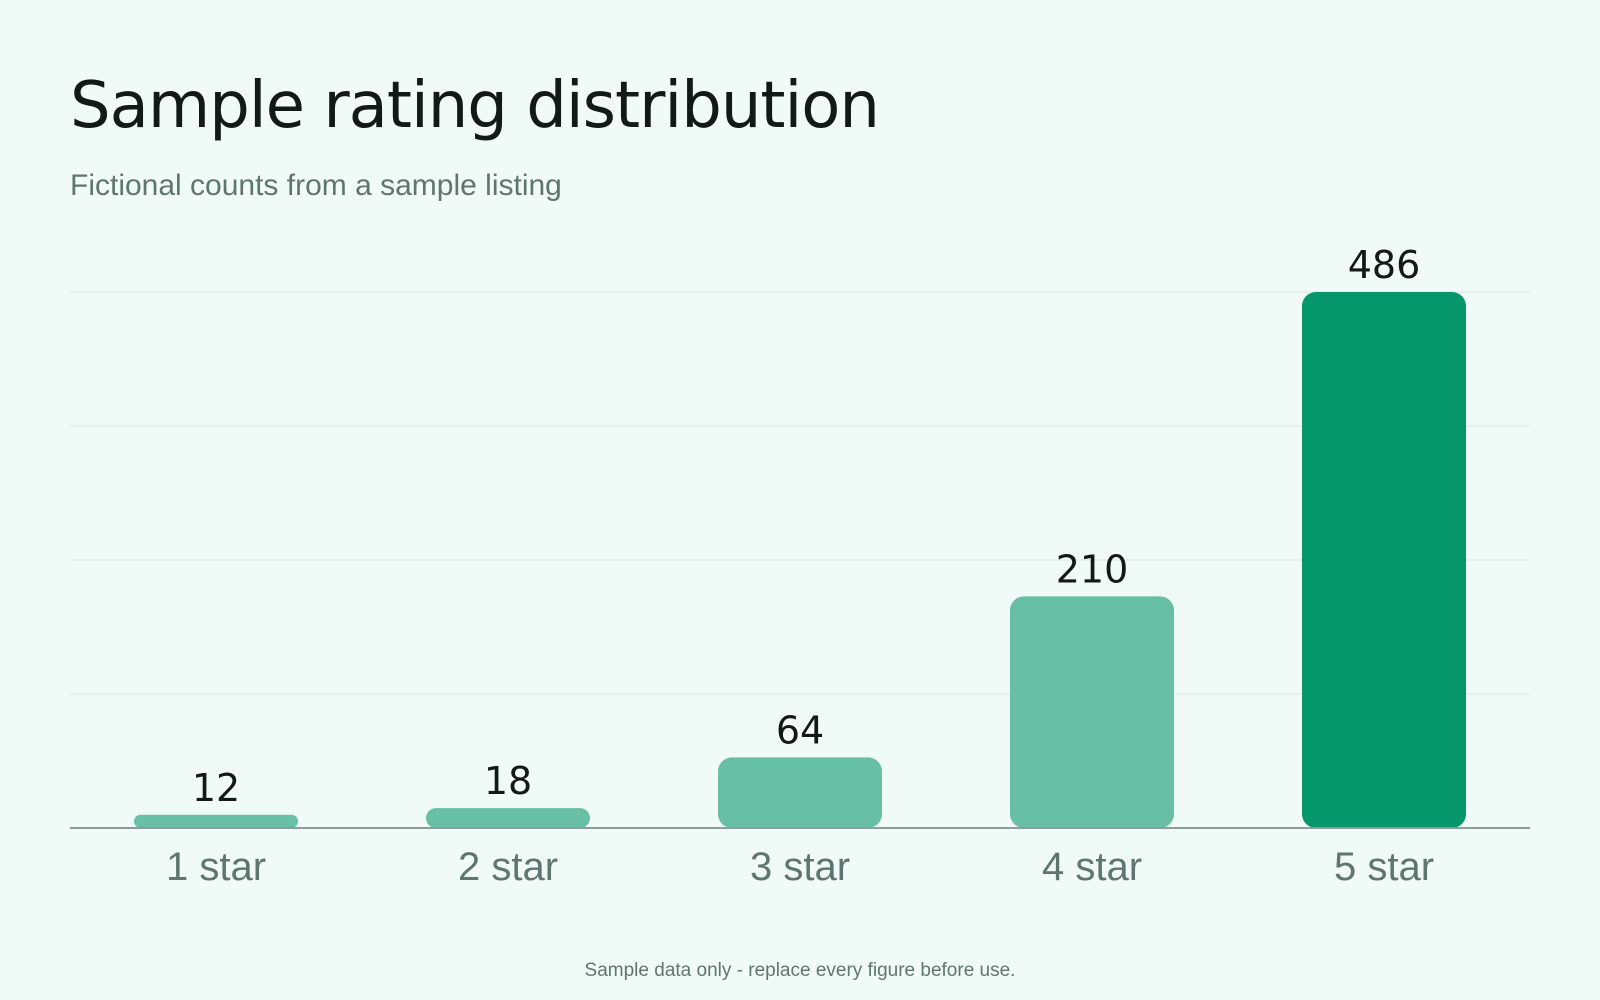  Describe the element at coordinates (1384, 265) in the screenshot. I see `value-label-5: 486` at that location.